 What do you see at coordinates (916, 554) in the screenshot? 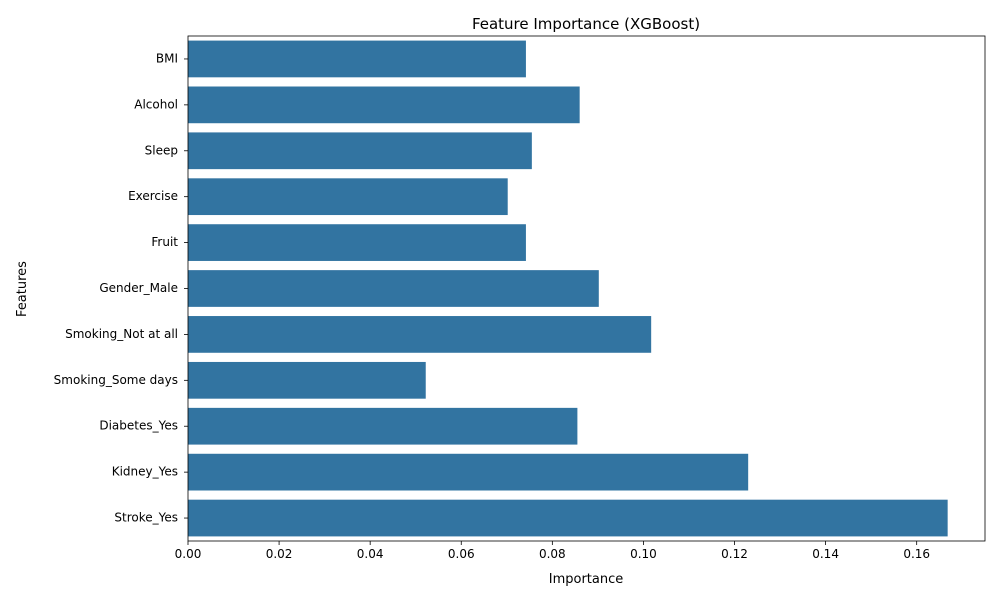
I see `x-tick-label: 0.16` at bounding box center [916, 554].